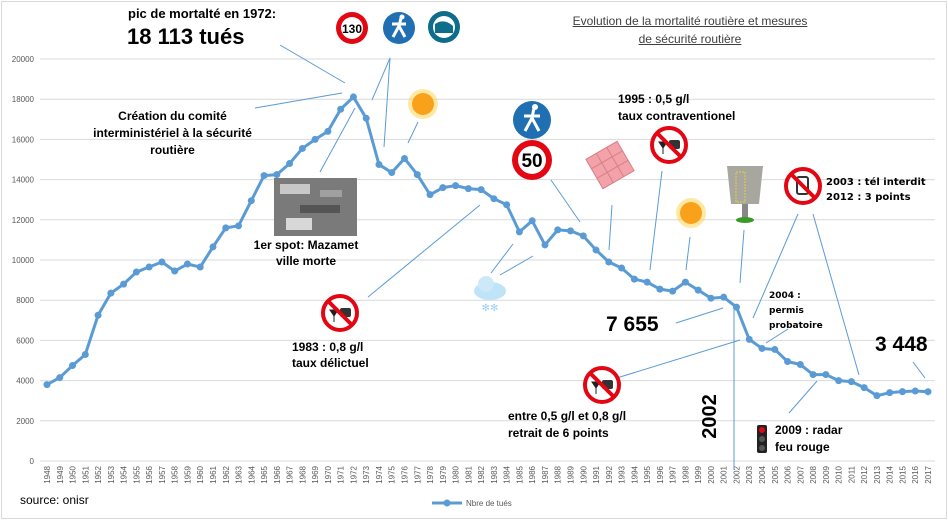  I want to click on x-tick-label: 1983, so click(494, 474).